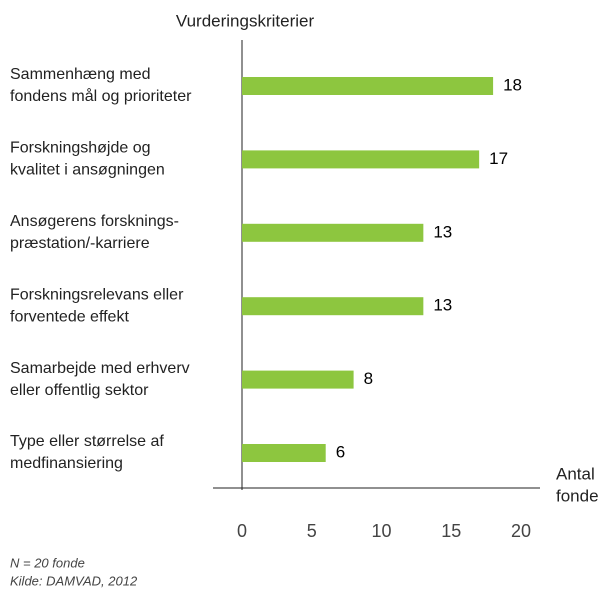  Describe the element at coordinates (498, 158) in the screenshot. I see `value-label: 17` at that location.